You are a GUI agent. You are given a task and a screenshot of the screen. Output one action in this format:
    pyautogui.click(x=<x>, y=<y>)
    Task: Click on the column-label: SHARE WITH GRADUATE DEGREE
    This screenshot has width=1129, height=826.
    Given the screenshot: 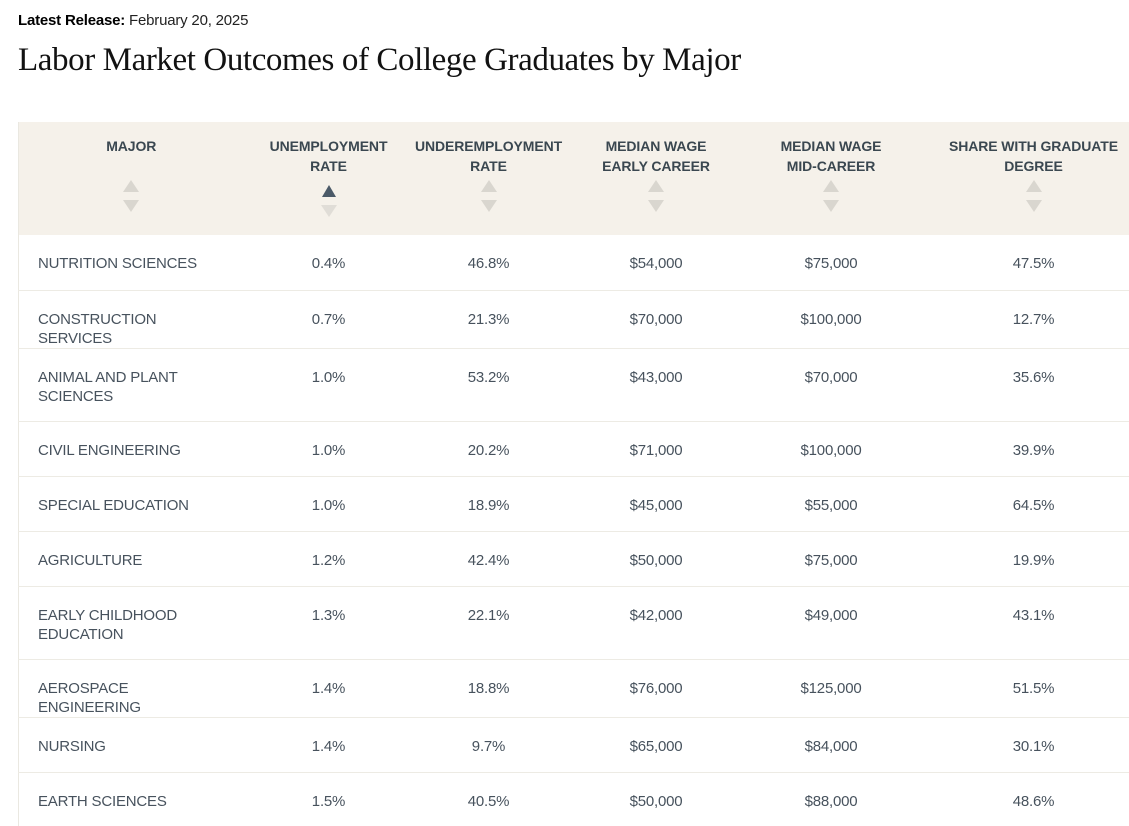 What is the action you would take?
    pyautogui.click(x=1033, y=156)
    